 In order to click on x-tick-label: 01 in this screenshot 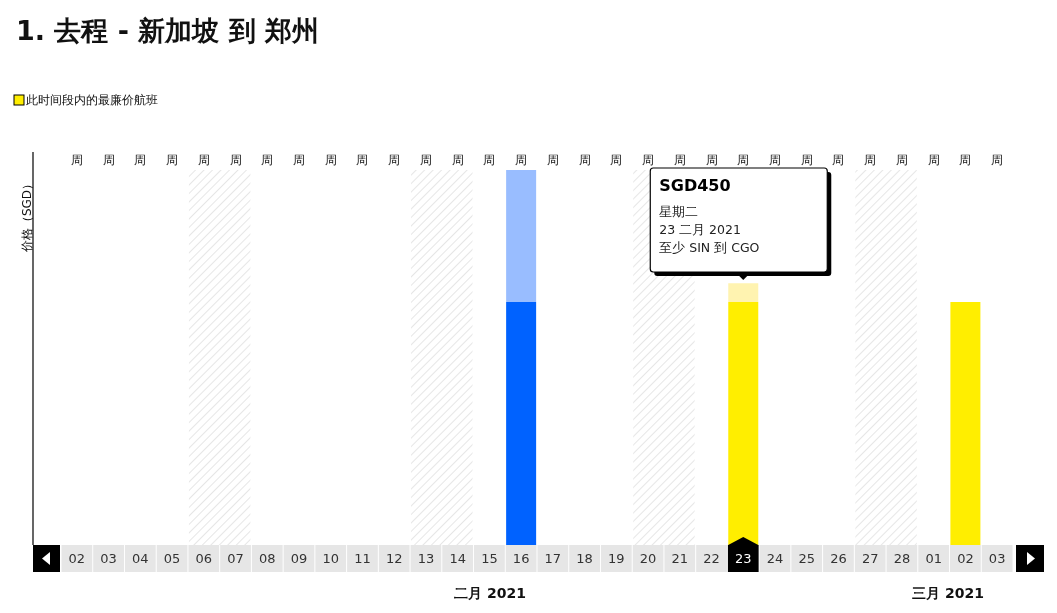, I will do `click(933, 558)`.